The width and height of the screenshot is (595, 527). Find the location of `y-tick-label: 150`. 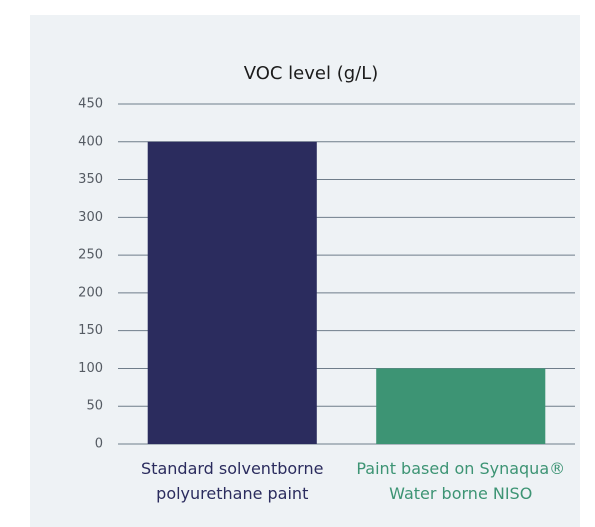

y-tick-label: 150 is located at coordinates (90, 330).